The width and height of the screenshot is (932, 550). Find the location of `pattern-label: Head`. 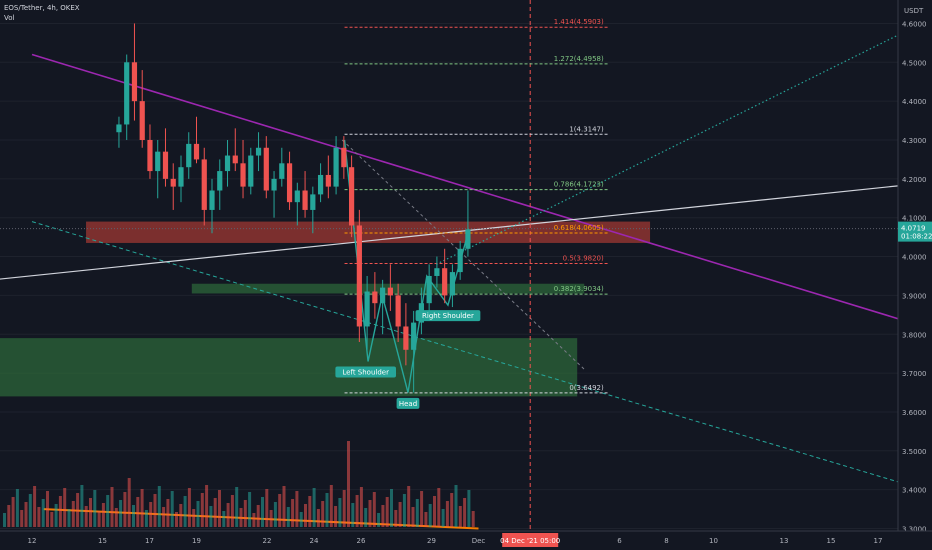

pattern-label: Head is located at coordinates (408, 404).